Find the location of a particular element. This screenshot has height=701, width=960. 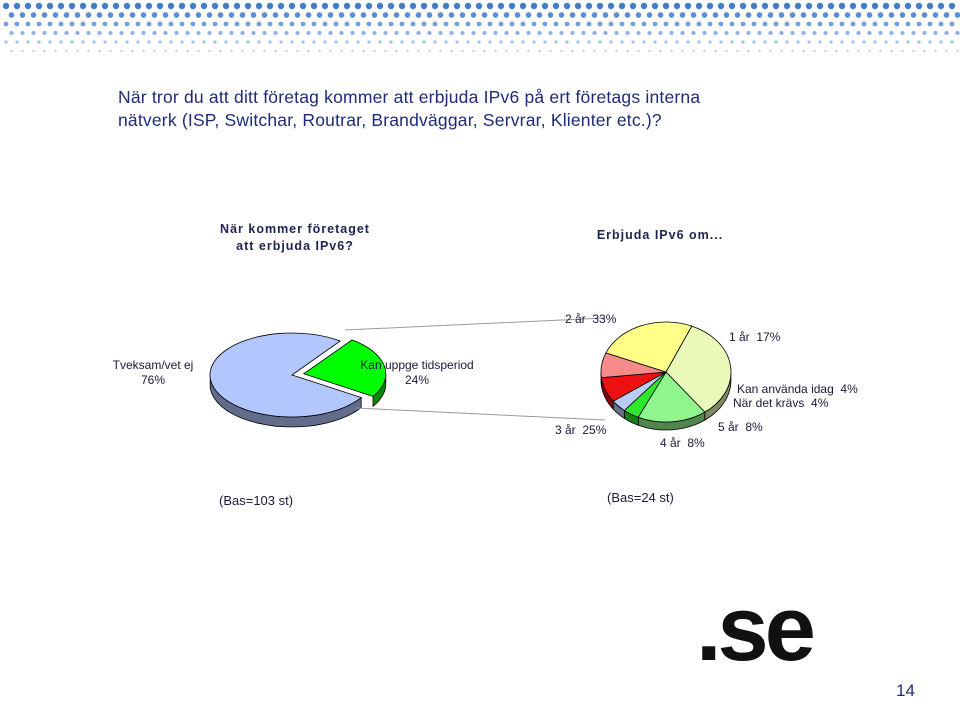

left-chart-base: (Bas=103 st) is located at coordinates (256, 500).